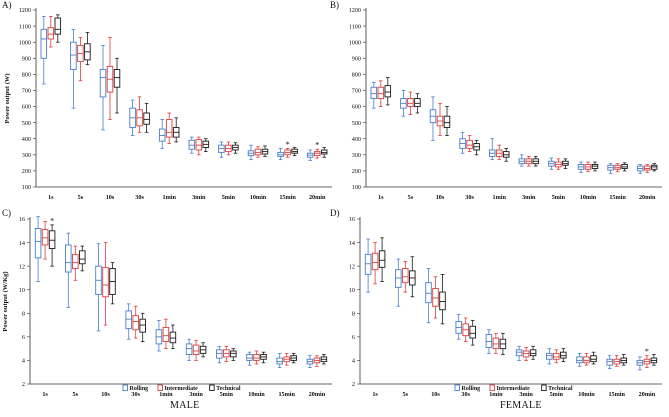 This screenshot has height=417, width=669. I want to click on male-caption: MALE, so click(185, 405).